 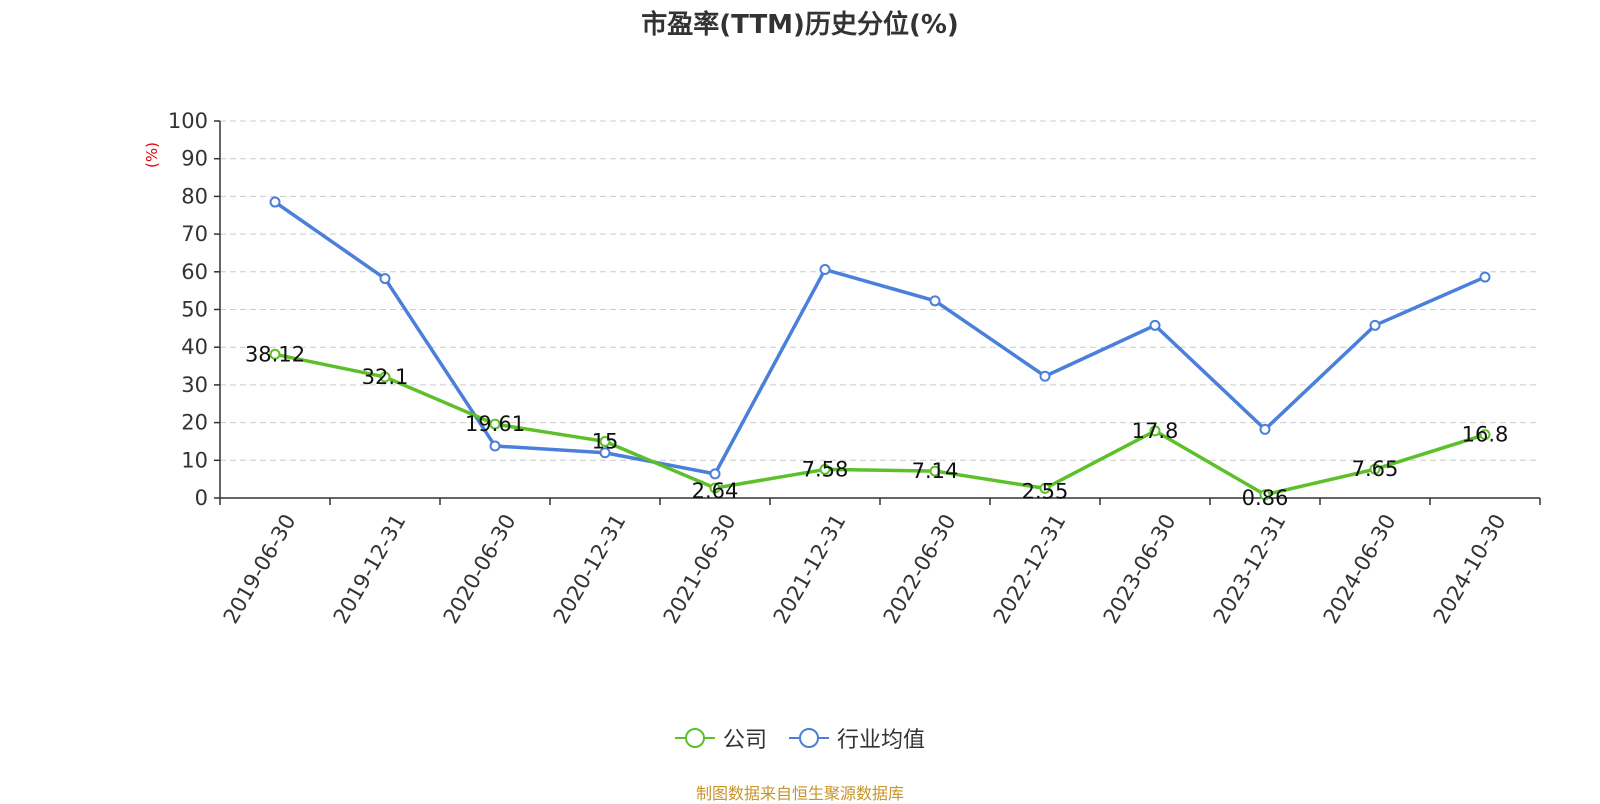 I want to click on y-tick-label: 90, so click(x=194, y=159).